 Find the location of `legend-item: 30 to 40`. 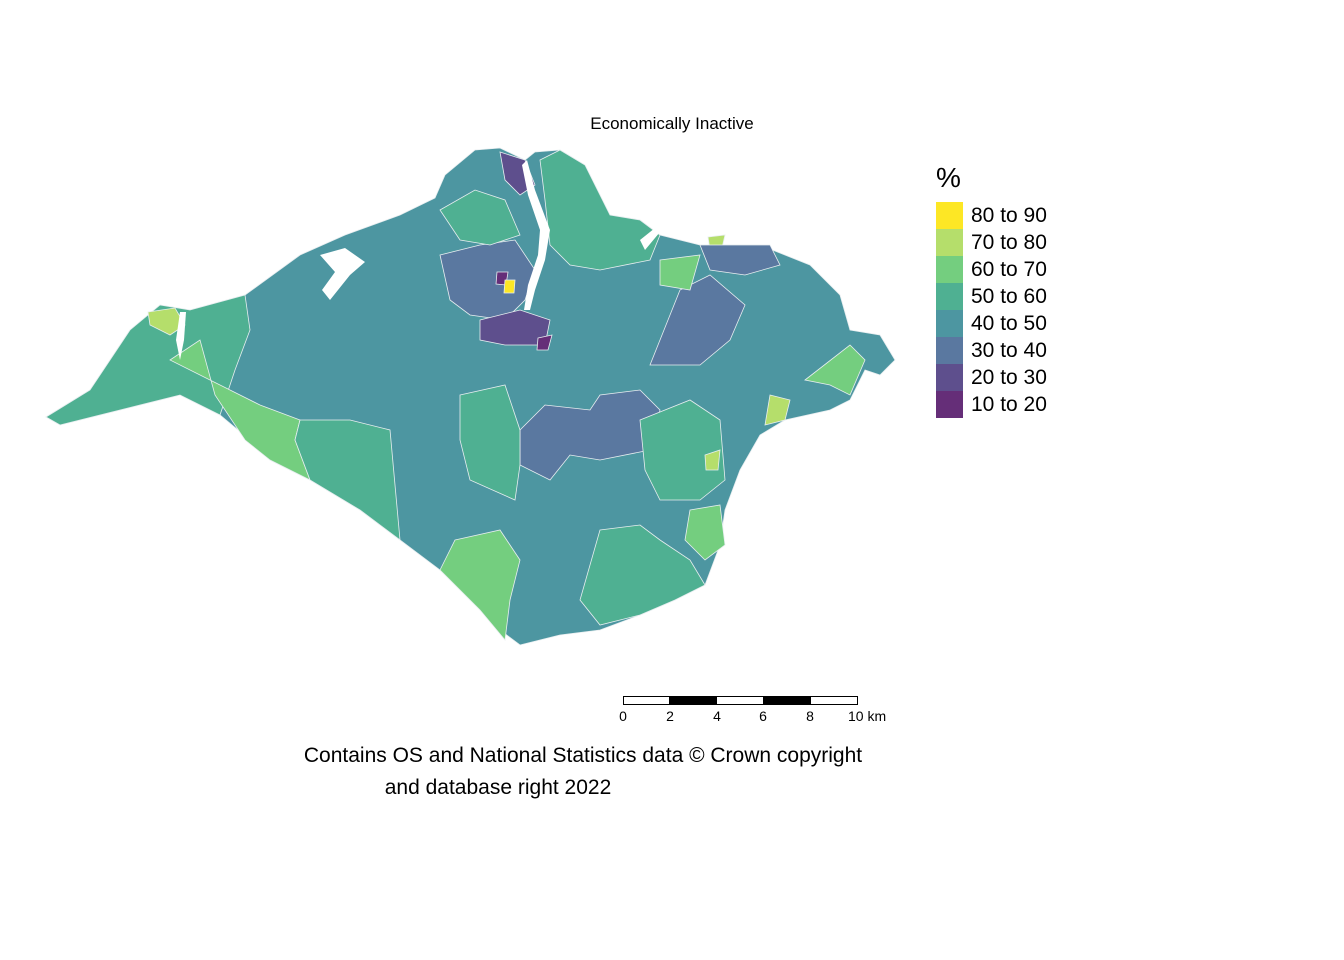

legend-item: 30 to 40 is located at coordinates (991, 350).